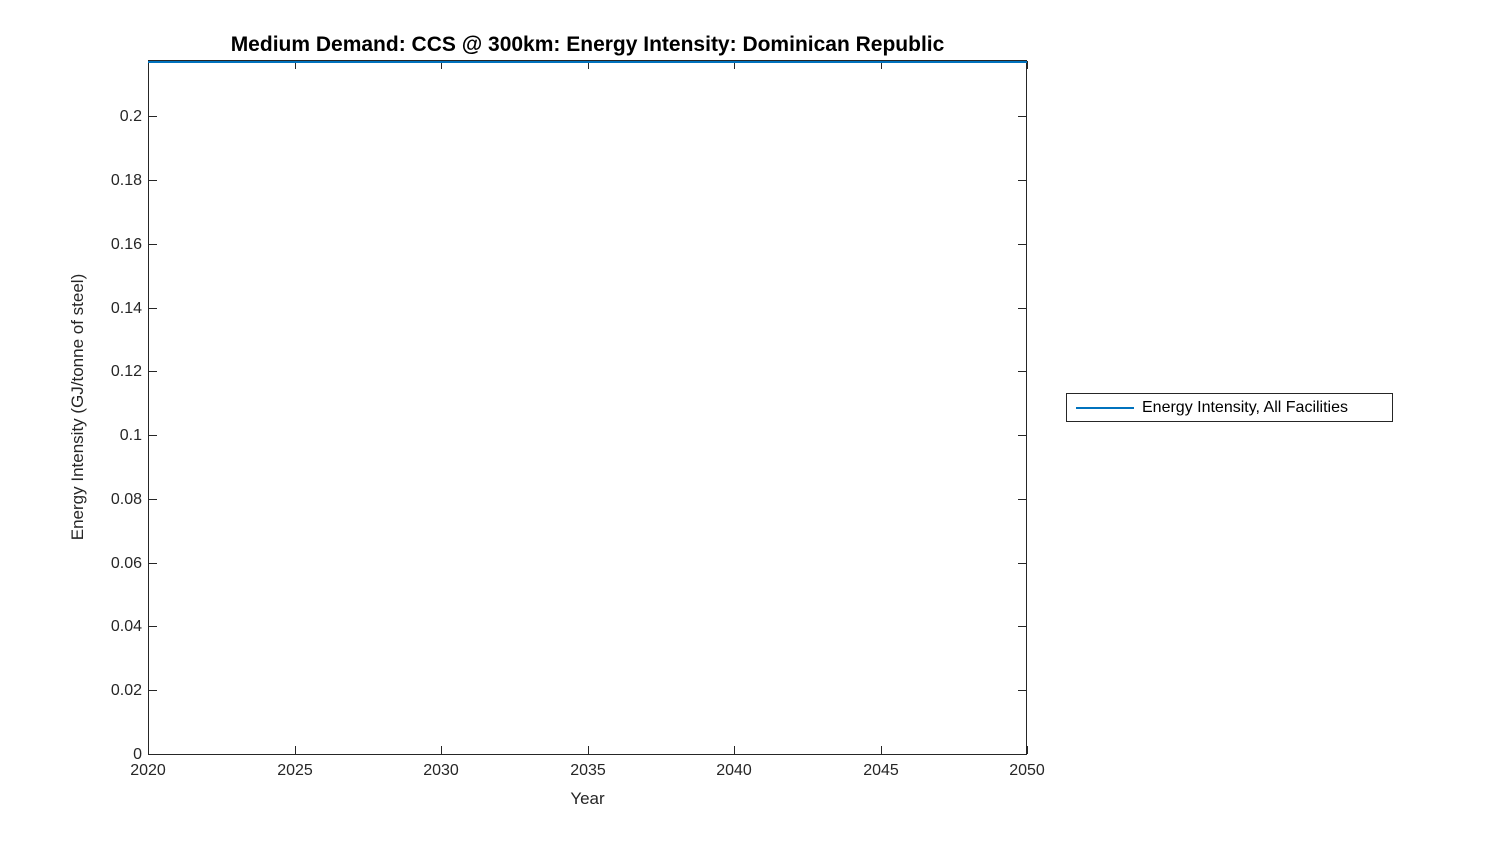 This screenshot has height=844, width=1500. What do you see at coordinates (295, 770) in the screenshot?
I see `x-tick-label: 2025` at bounding box center [295, 770].